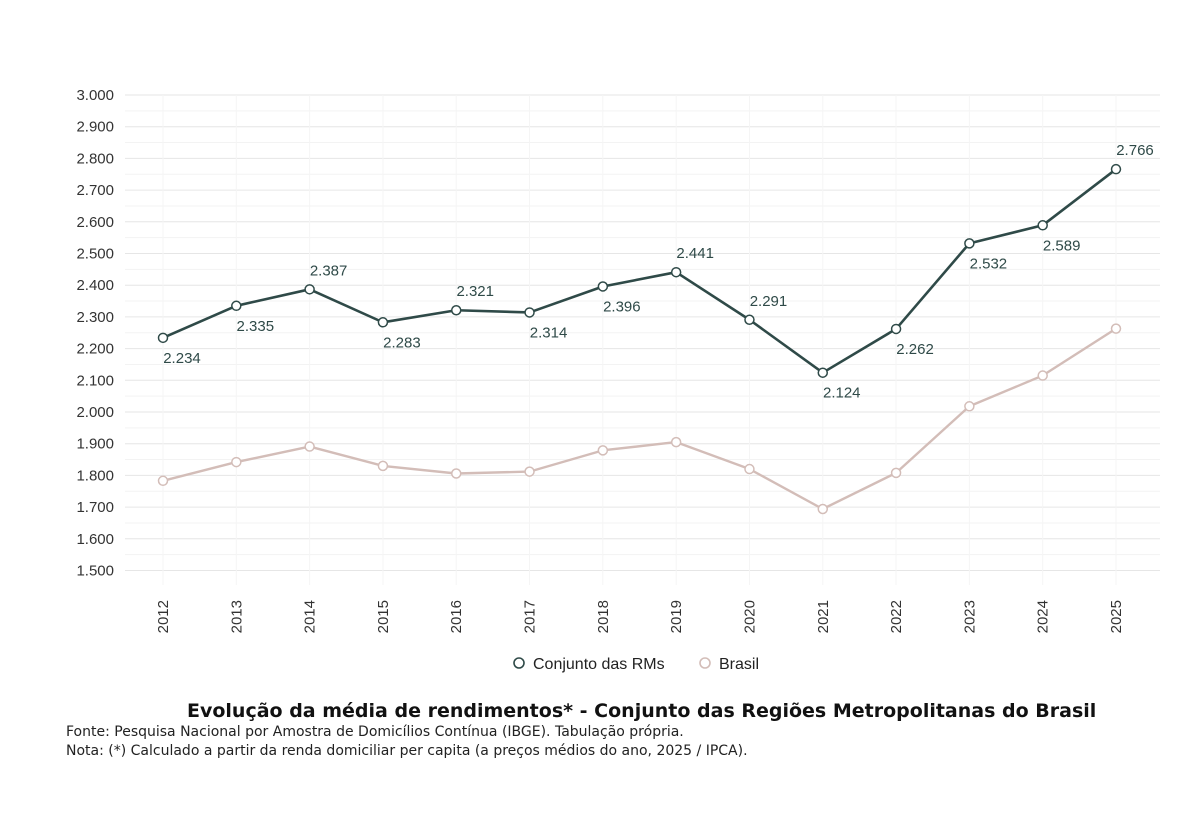 Image resolution: width=1200 pixels, height=824 pixels. Describe the element at coordinates (1062, 245) in the screenshot. I see `data-label: 2.589` at that location.